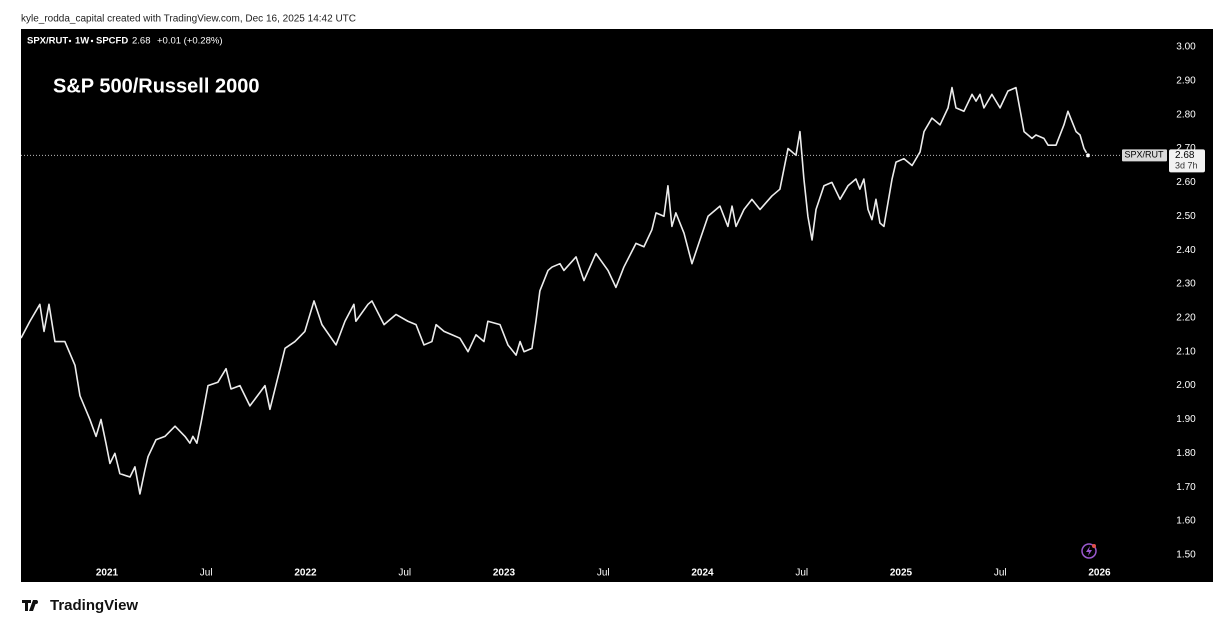 Image resolution: width=1232 pixels, height=634 pixels. What do you see at coordinates (107, 573) in the screenshot?
I see `x-tick-label: 2021` at bounding box center [107, 573].